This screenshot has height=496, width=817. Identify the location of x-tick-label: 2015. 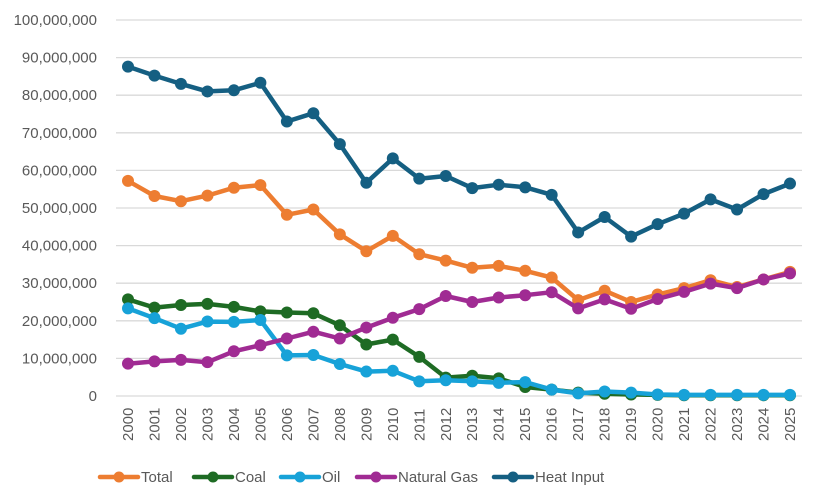
(525, 424).